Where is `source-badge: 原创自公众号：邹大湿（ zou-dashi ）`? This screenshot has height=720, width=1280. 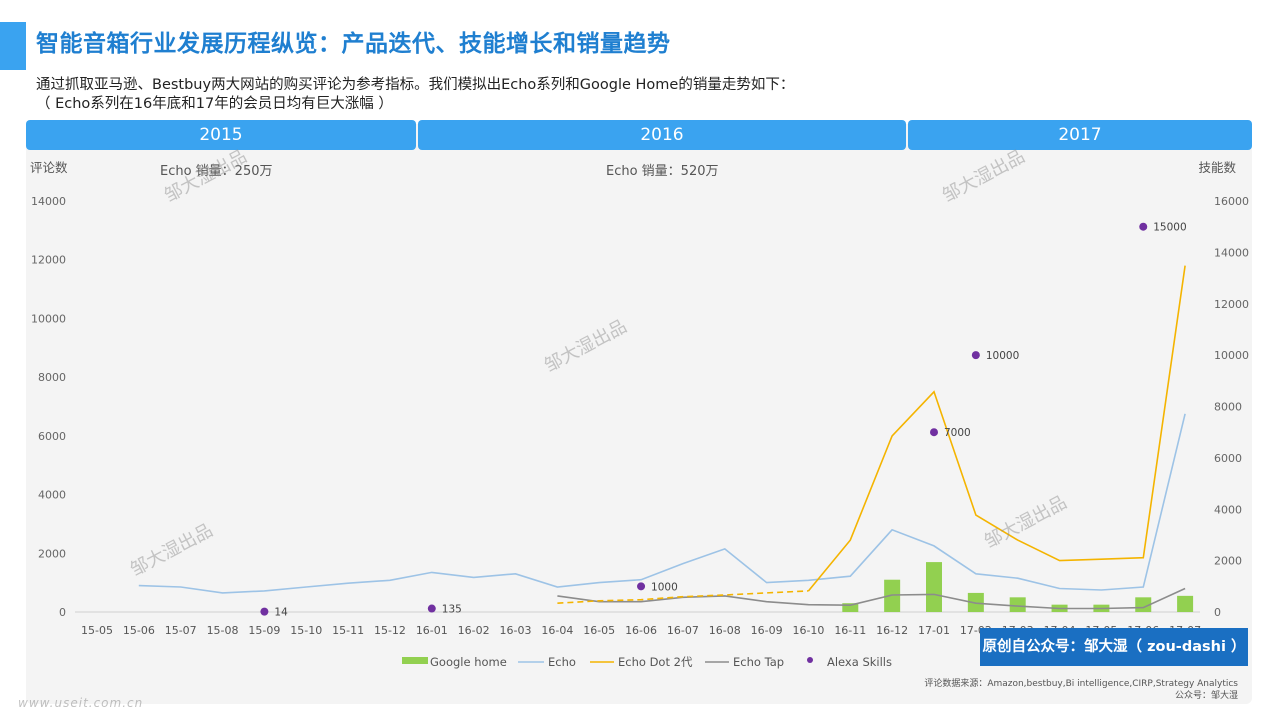 source-badge: 原创自公众号：邹大湿（ zou-dashi ） is located at coordinates (1114, 647).